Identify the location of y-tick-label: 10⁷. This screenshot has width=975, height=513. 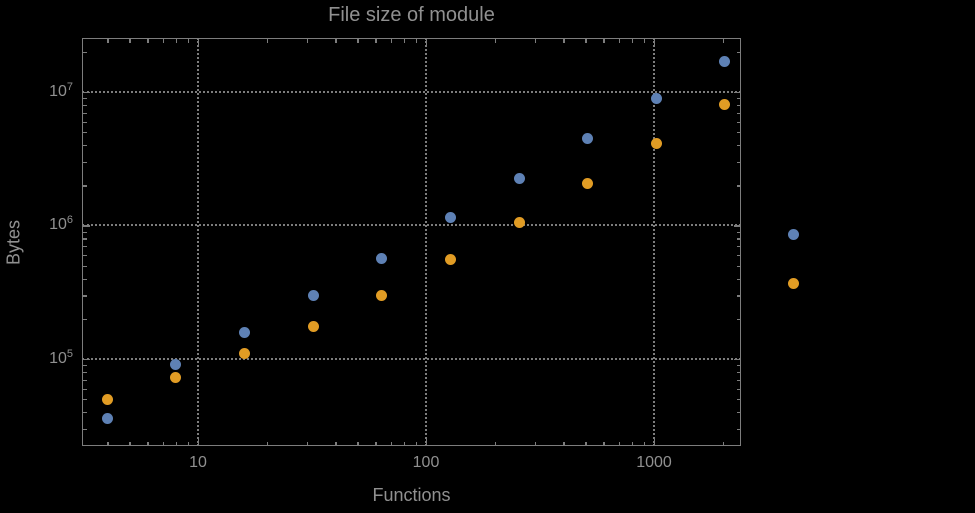
(61, 90).